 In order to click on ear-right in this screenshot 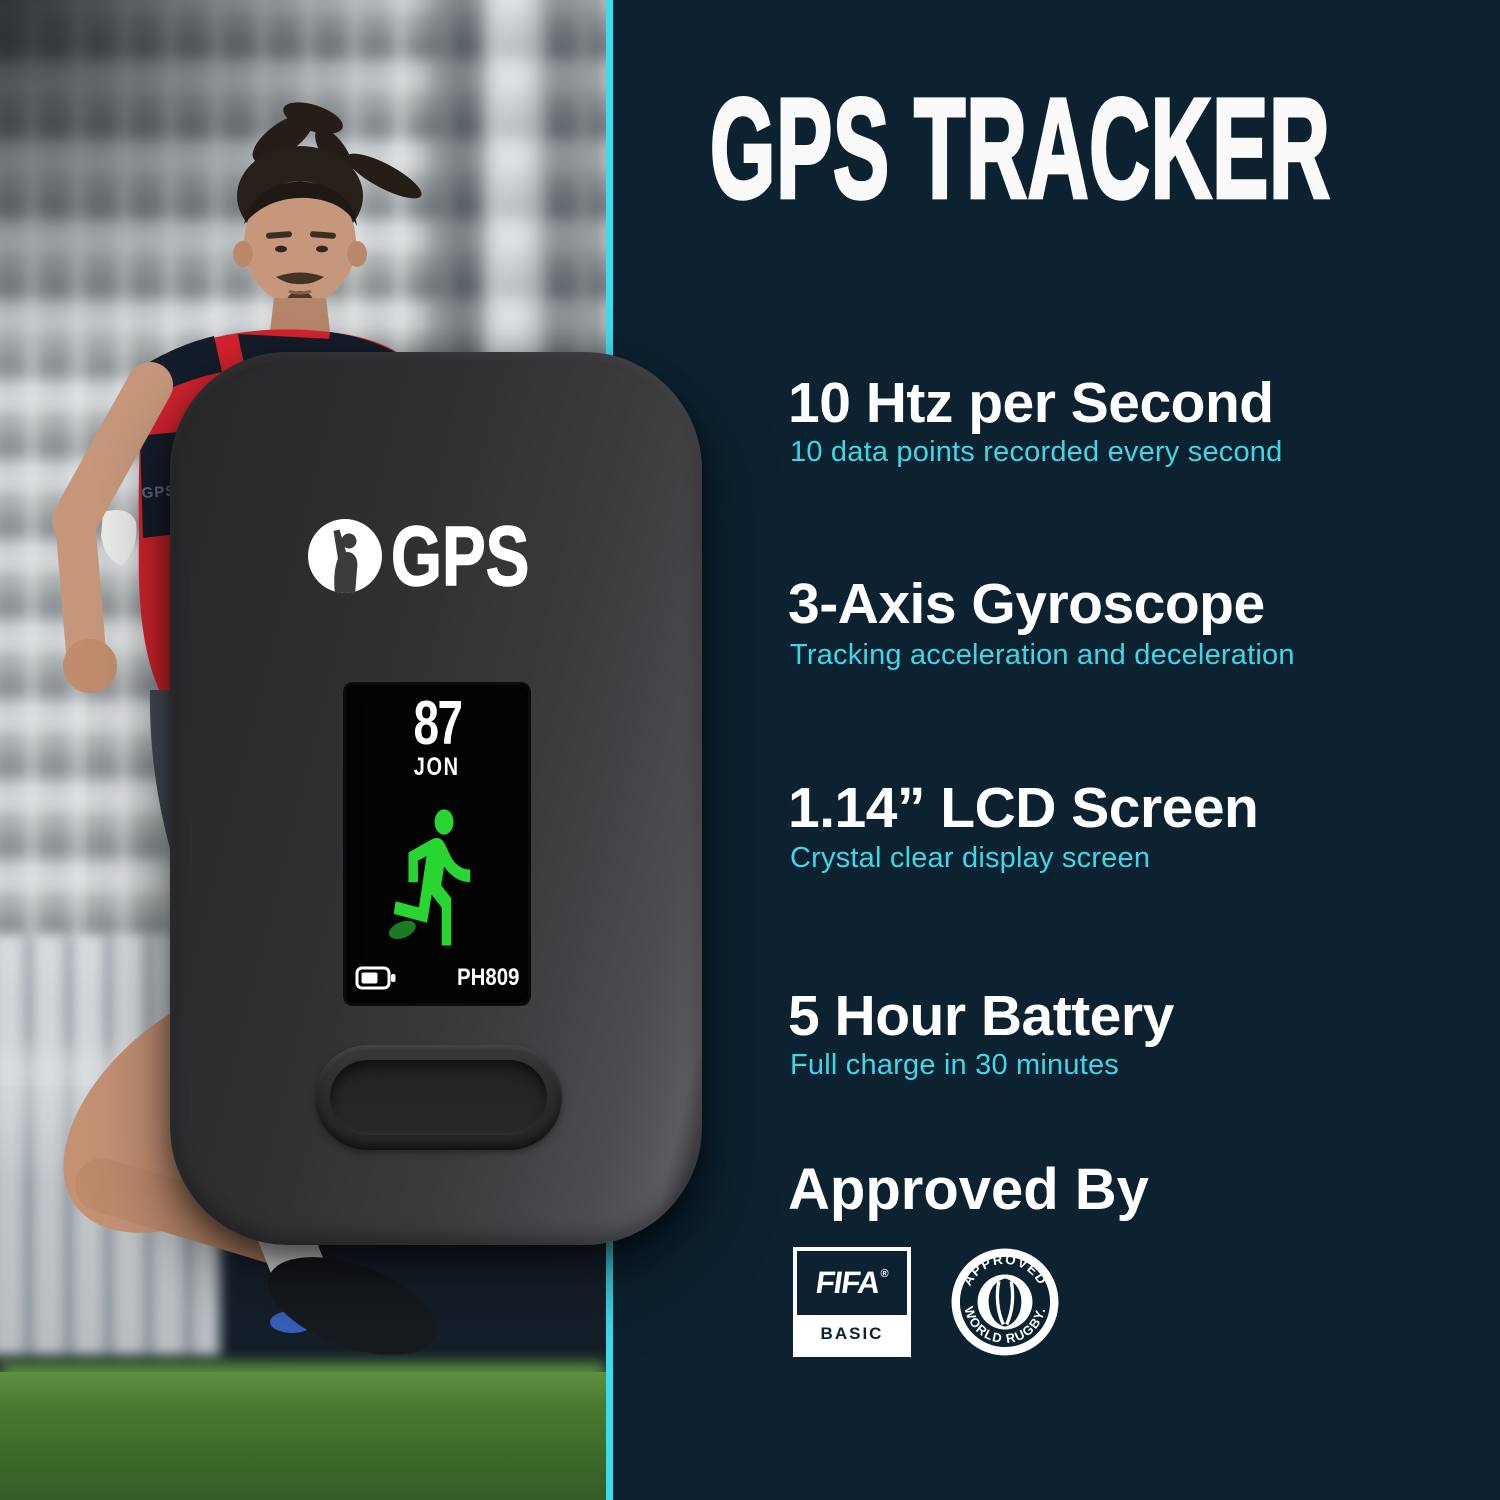, I will do `click(357, 254)`.